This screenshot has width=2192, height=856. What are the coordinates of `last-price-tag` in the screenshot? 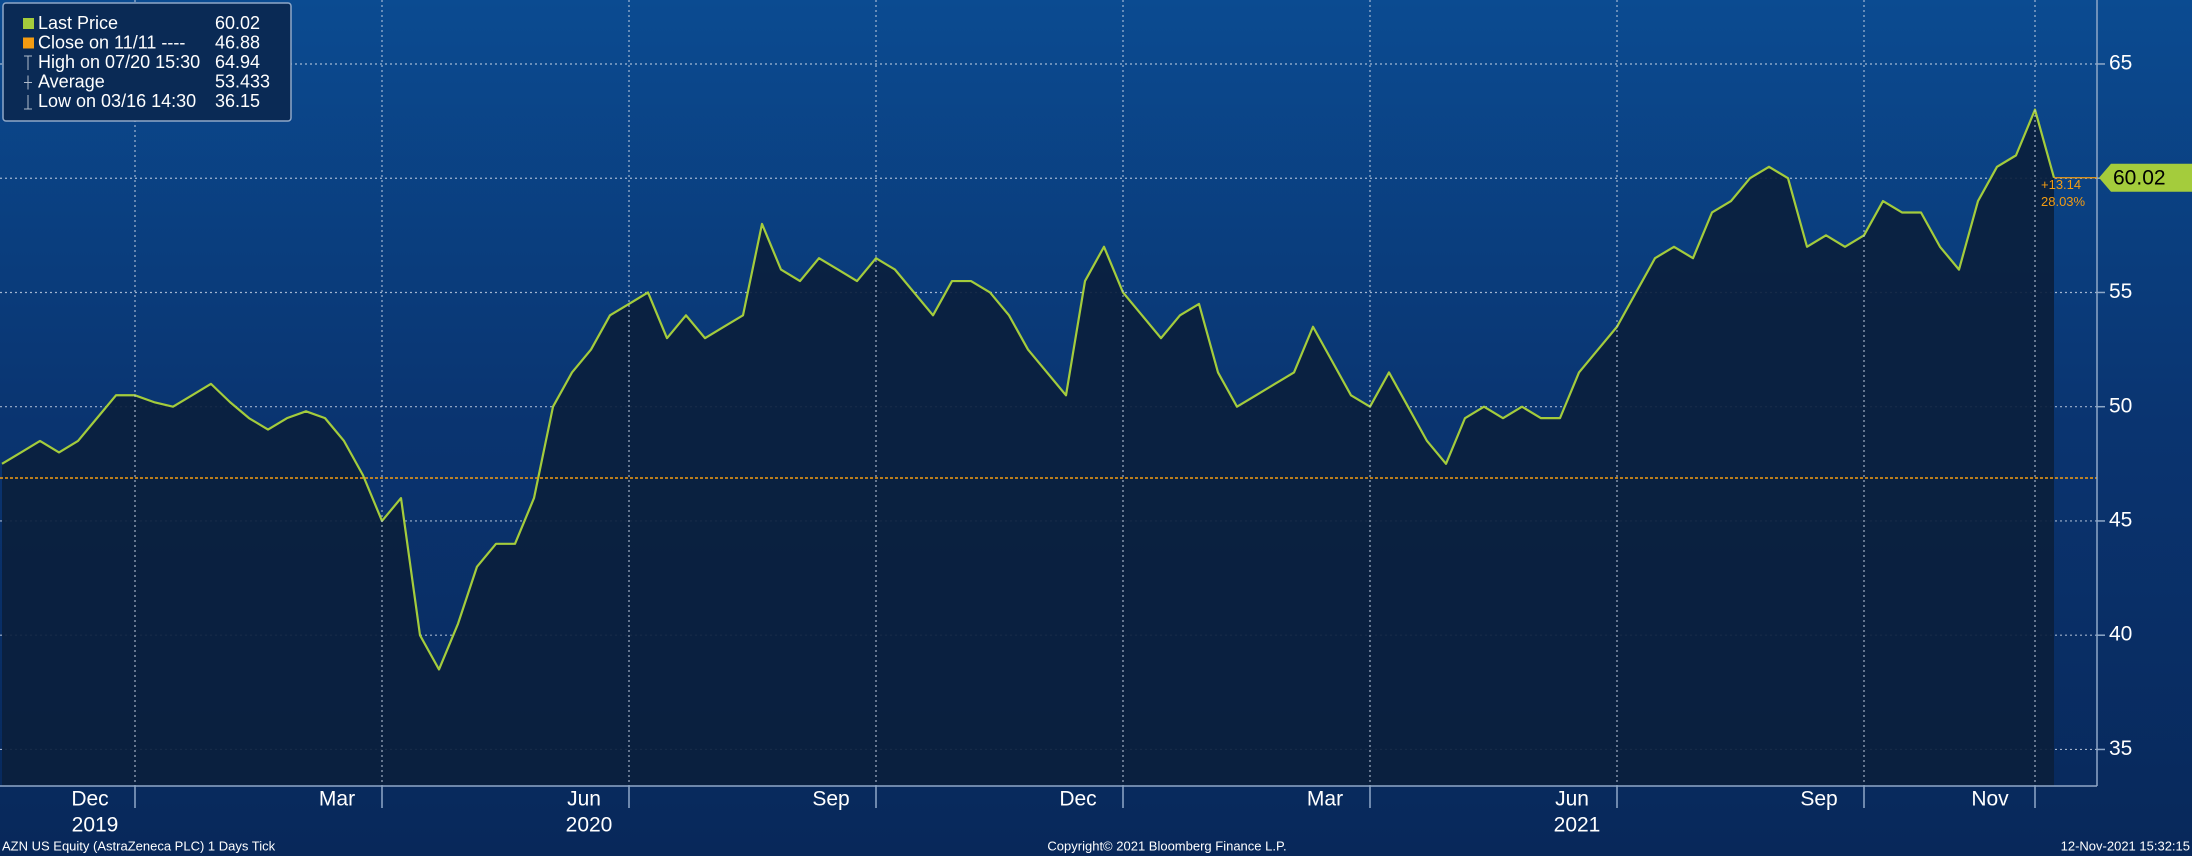 It's located at (2145, 177).